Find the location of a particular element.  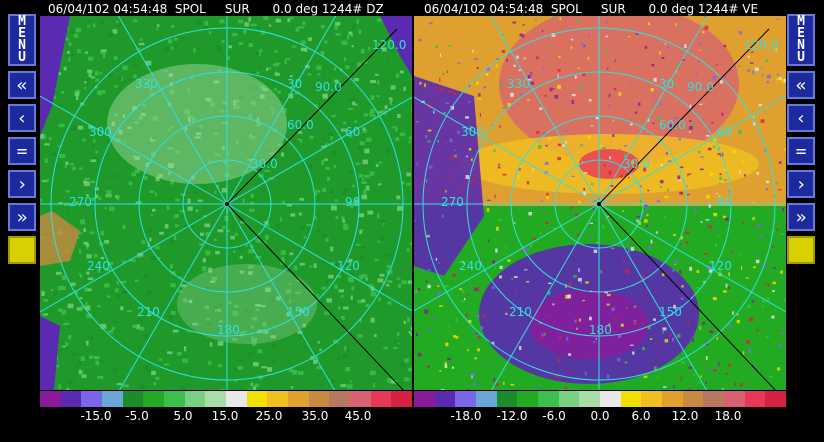

azimuth-label: 30 is located at coordinates (294, 84).